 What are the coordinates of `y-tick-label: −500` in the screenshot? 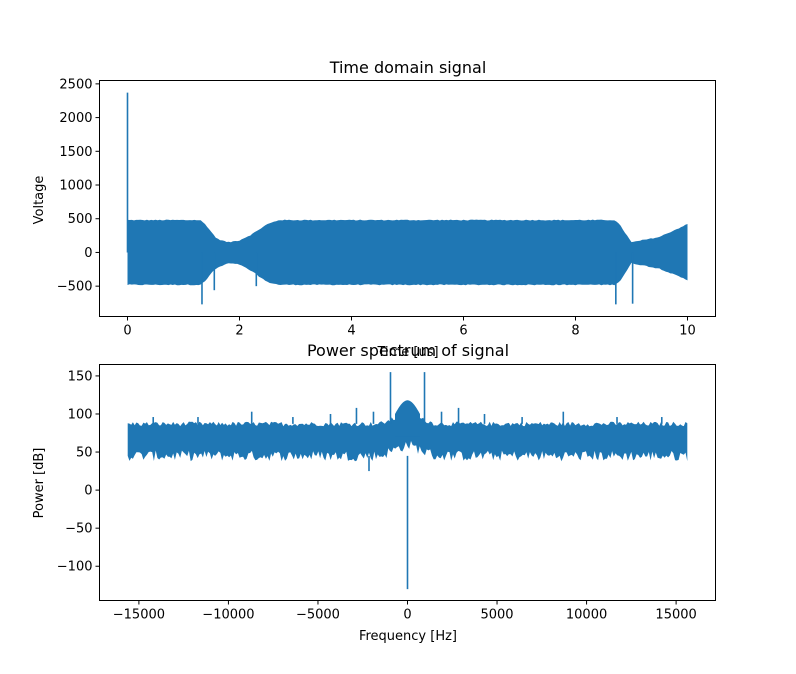 It's located at (75, 287).